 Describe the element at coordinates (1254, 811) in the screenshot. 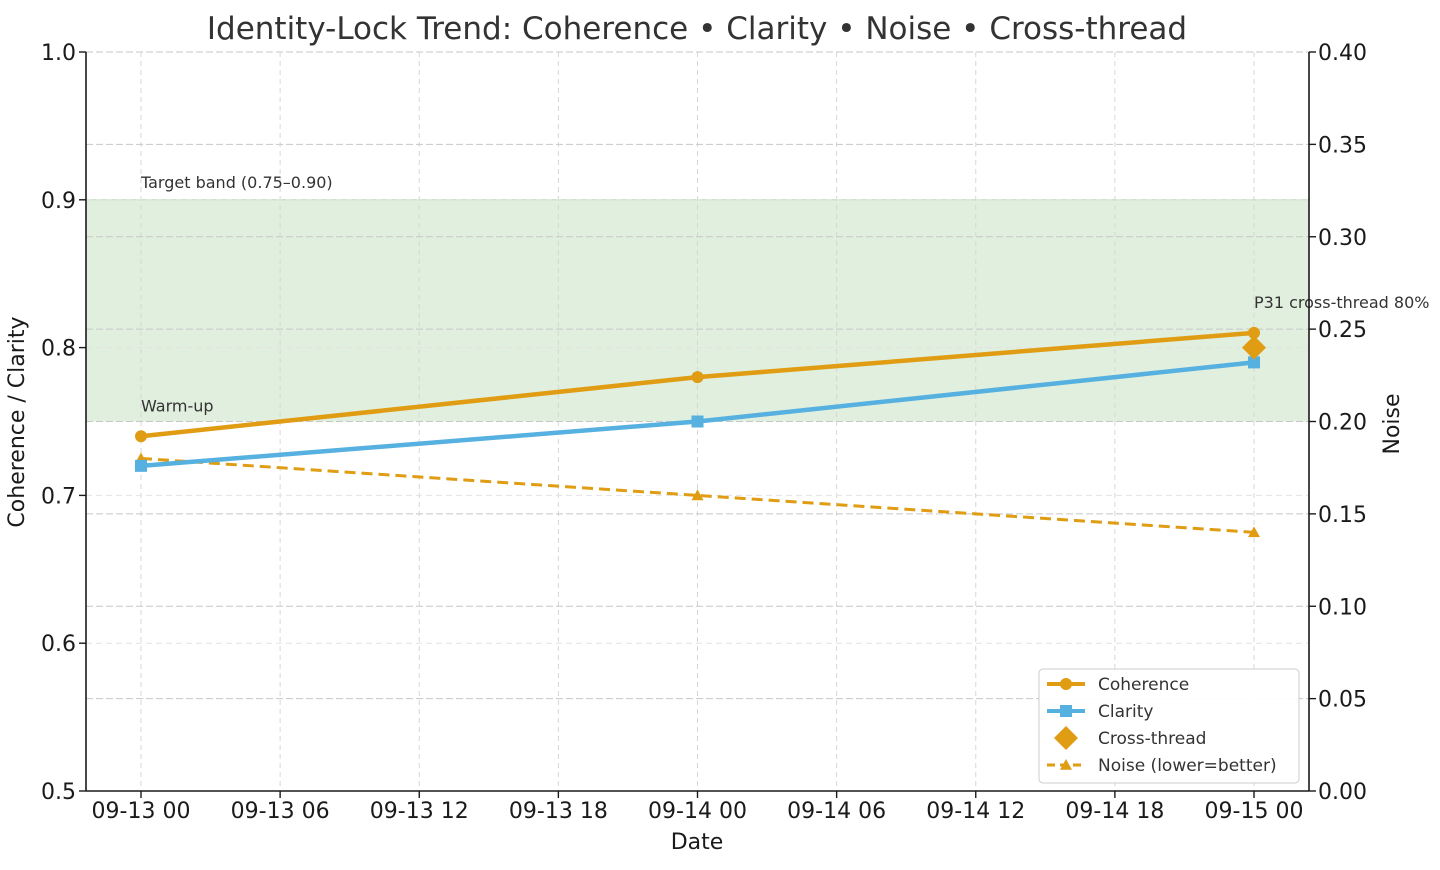

I see `x-tick-label: 09-15 00` at that location.